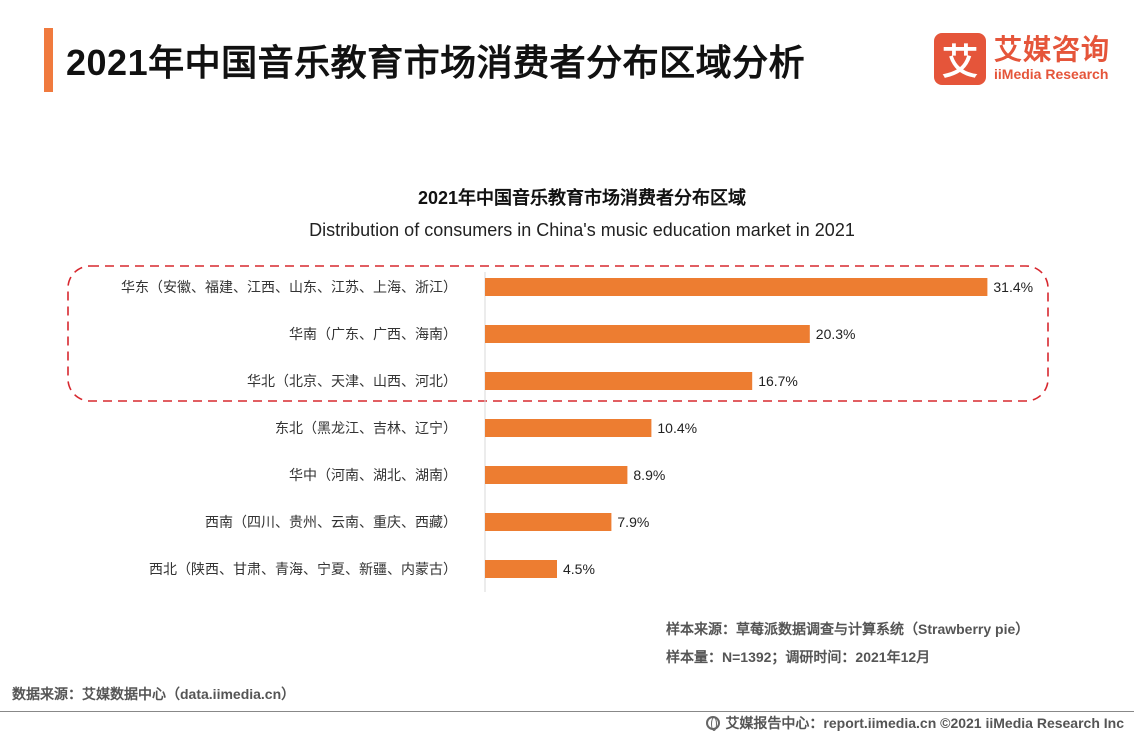  What do you see at coordinates (373, 475) in the screenshot?
I see `category-label: 华中（河南、湖北、湖南）` at bounding box center [373, 475].